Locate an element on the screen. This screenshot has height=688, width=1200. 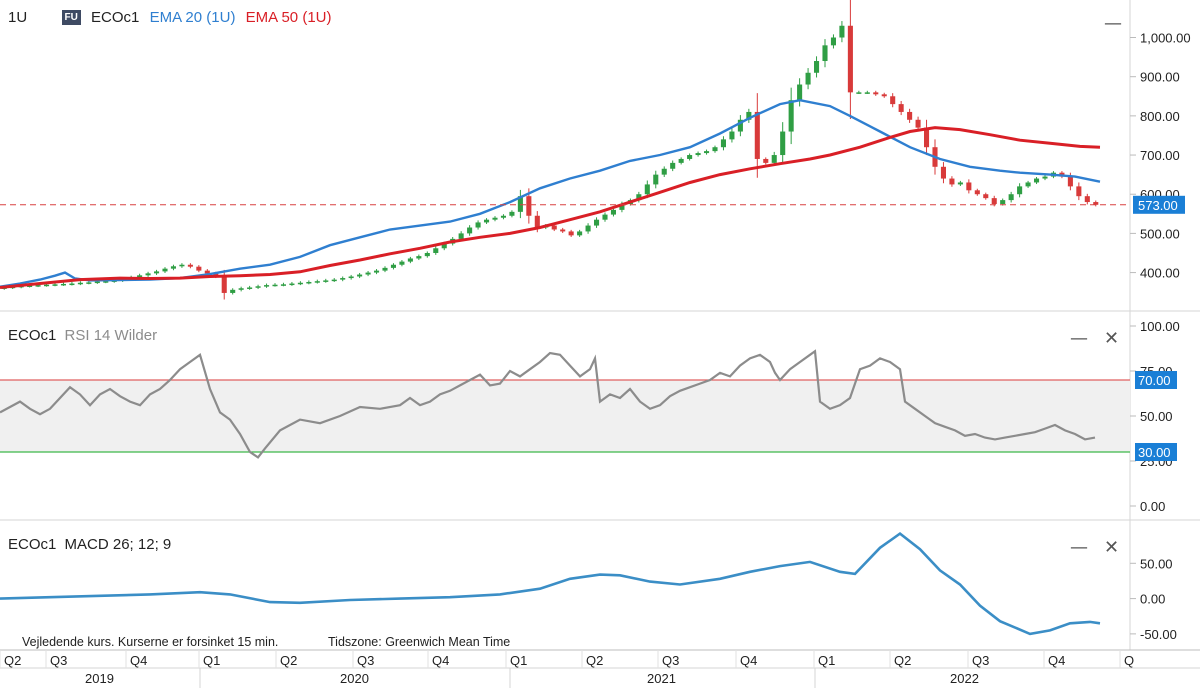
rsi-indicator-label: RSI 14 Wilder is located at coordinates (111, 335).